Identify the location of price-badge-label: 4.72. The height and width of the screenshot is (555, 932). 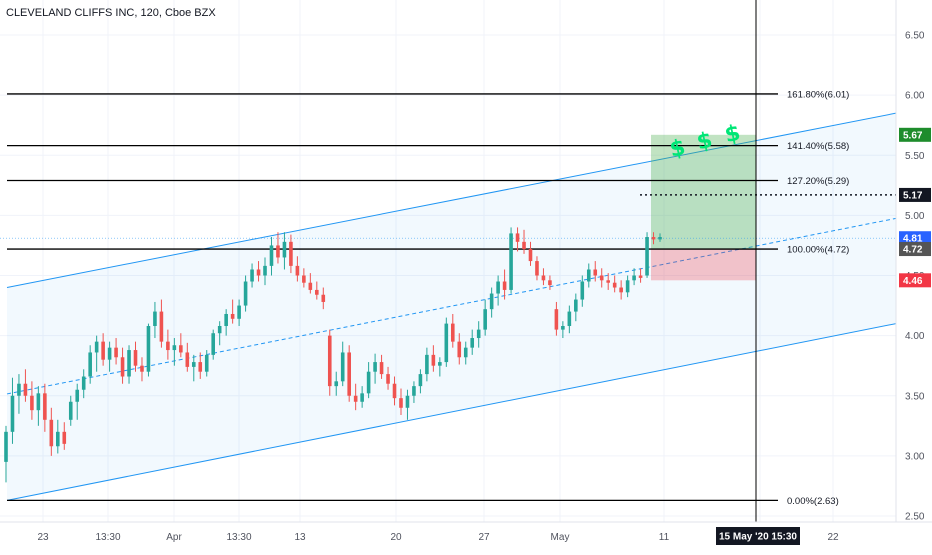
(913, 250).